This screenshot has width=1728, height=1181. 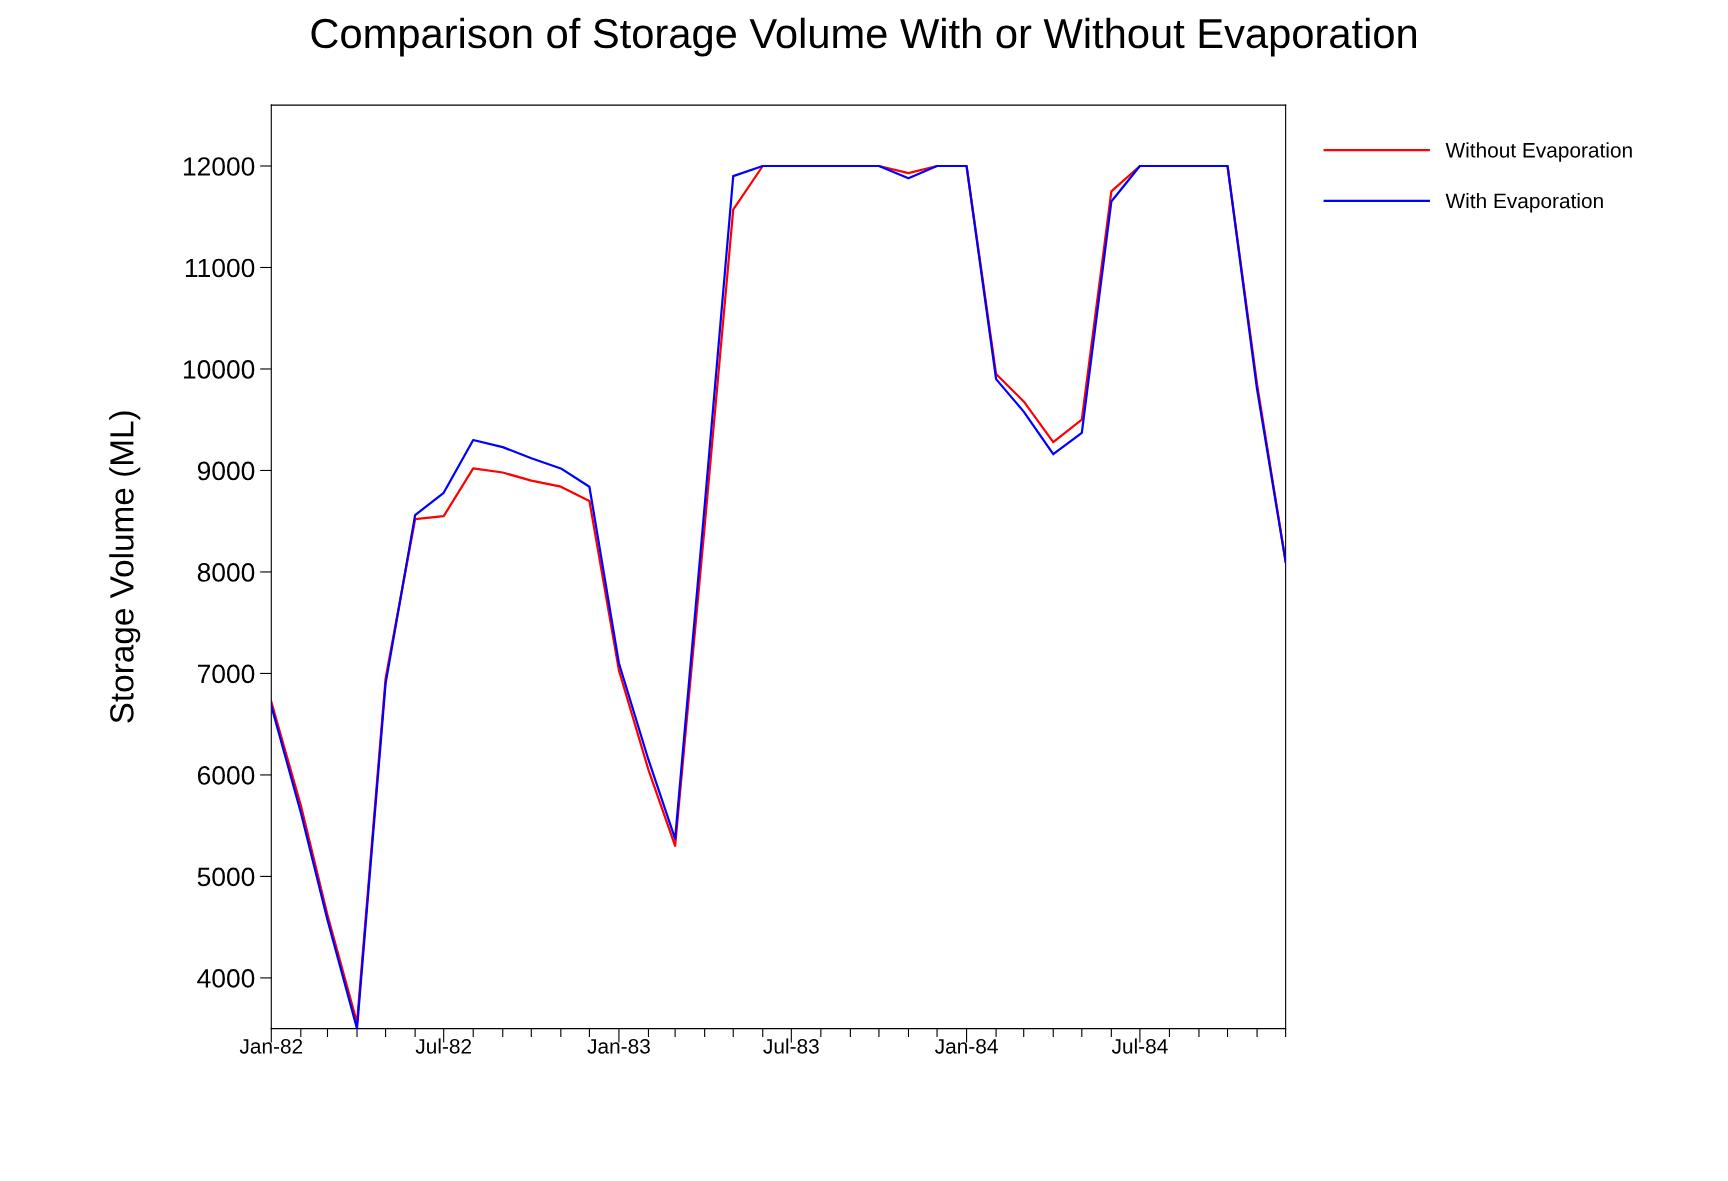 I want to click on x-tick-label: Jul-83, so click(x=791, y=1046).